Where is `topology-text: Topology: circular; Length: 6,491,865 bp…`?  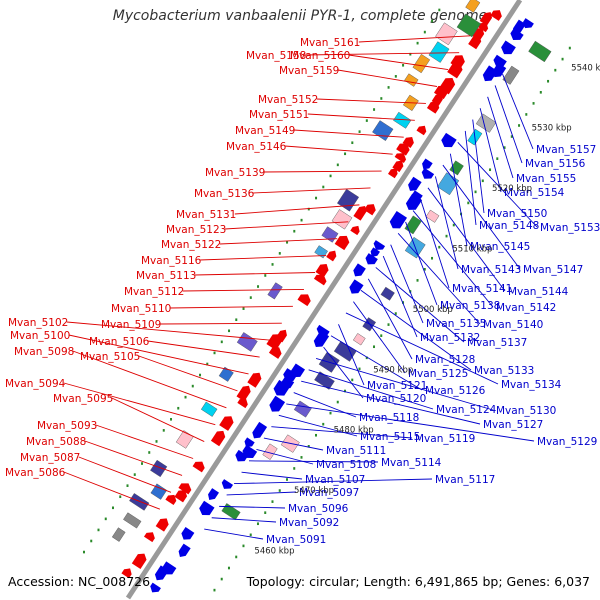
topology-text: Topology: circular; Length: 6,491,865 bp… is located at coordinates (418, 581).